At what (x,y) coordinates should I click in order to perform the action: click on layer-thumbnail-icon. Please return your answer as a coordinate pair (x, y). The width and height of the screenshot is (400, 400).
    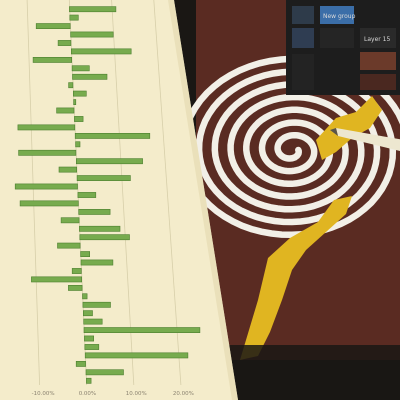
    Looking at the image, I should click on (303, 15).